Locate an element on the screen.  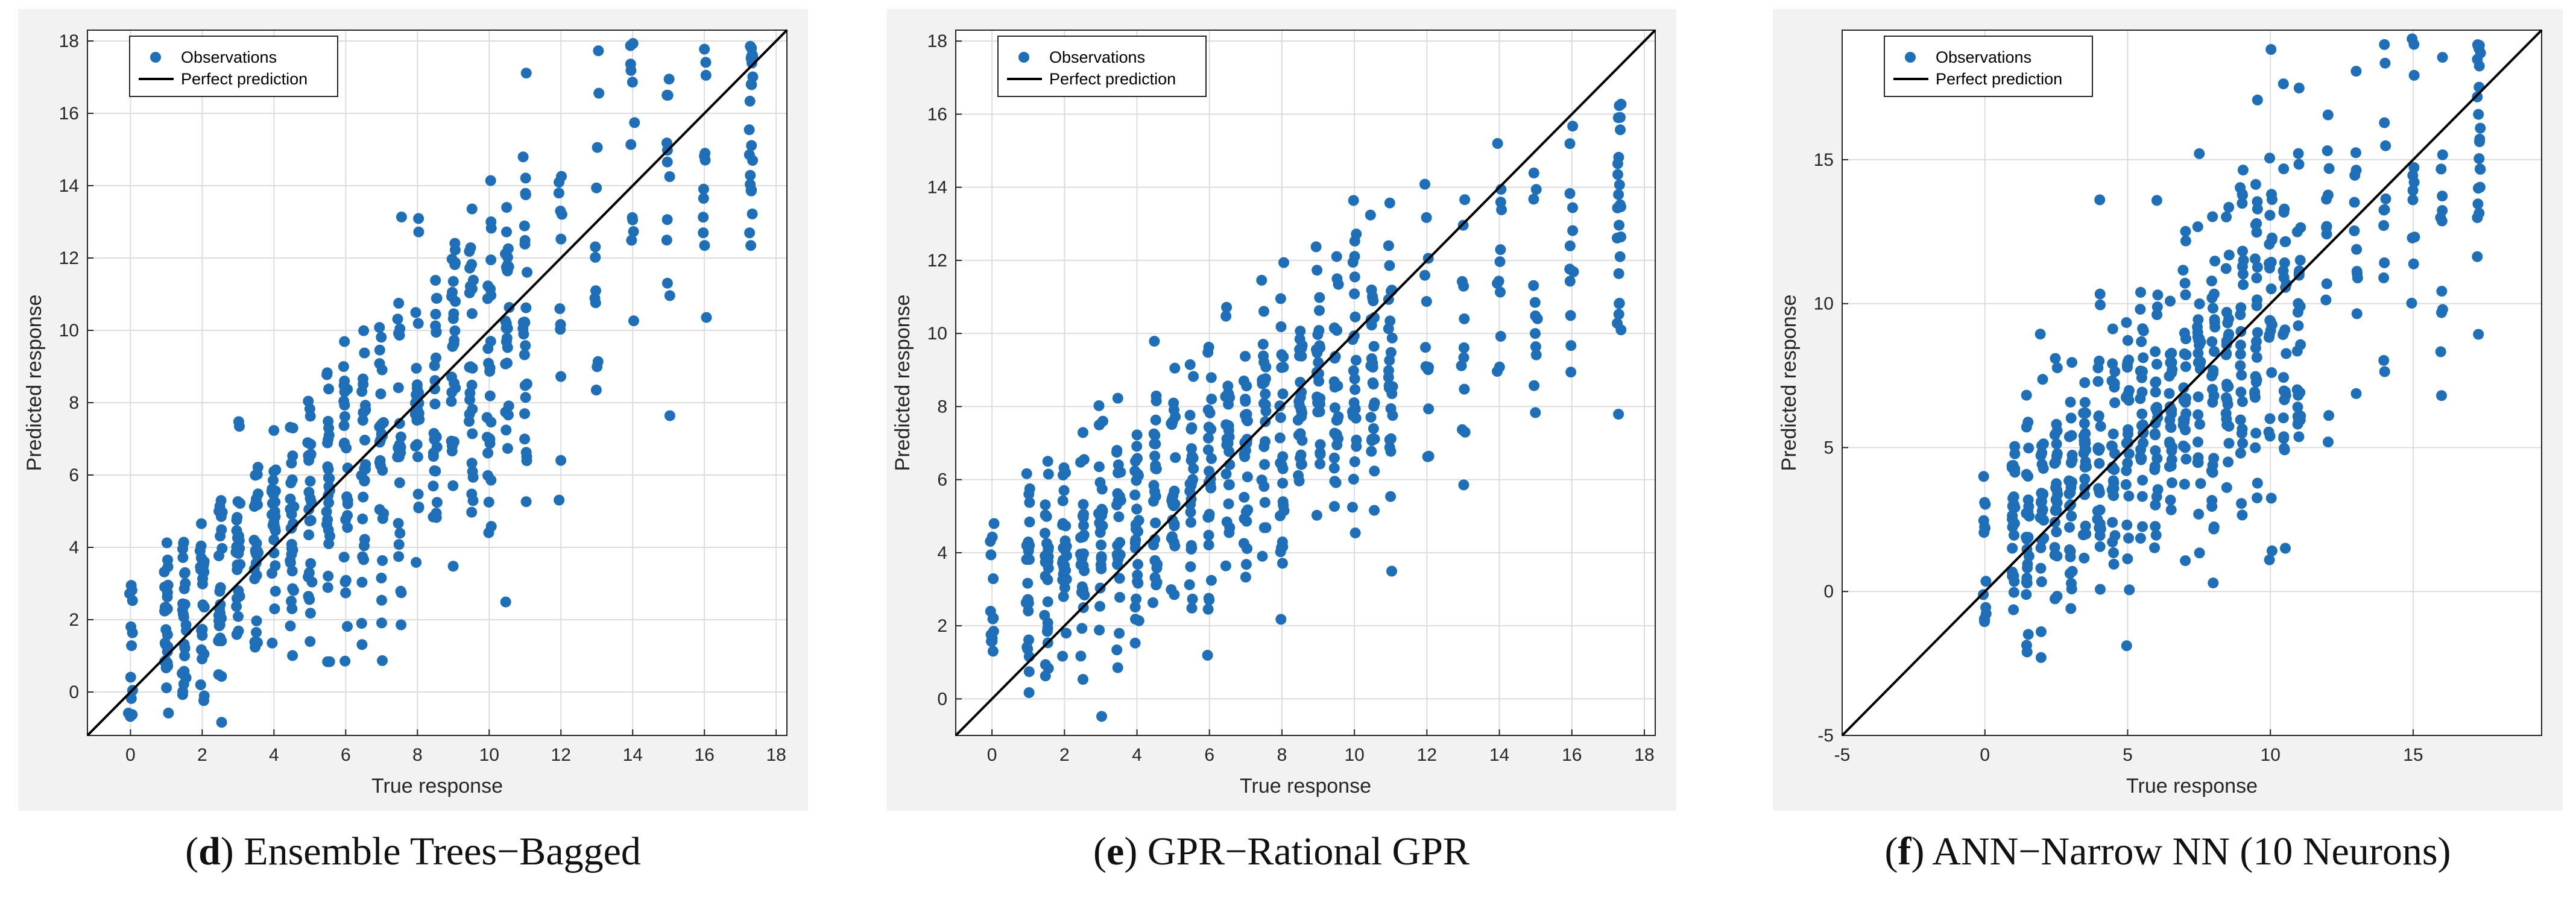
observations-series is located at coordinates (2232, 348).